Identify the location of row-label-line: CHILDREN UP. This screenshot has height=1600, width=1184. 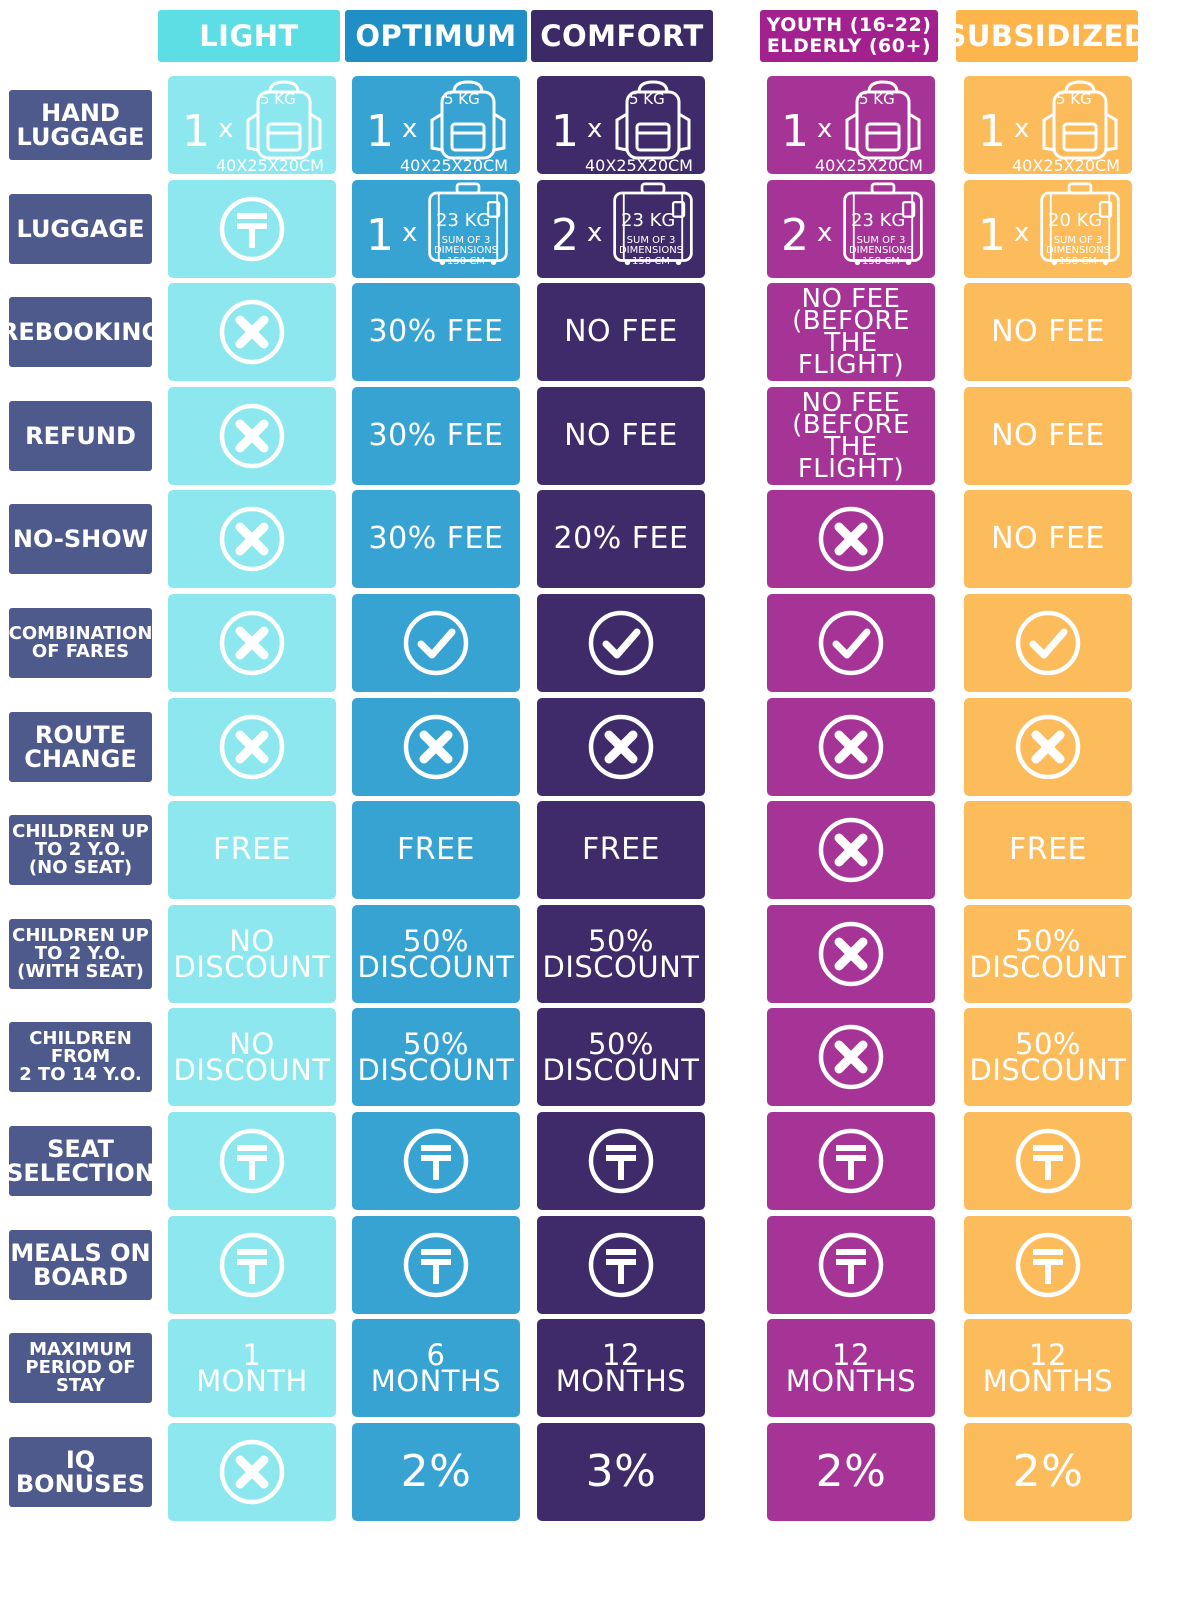
(80, 935).